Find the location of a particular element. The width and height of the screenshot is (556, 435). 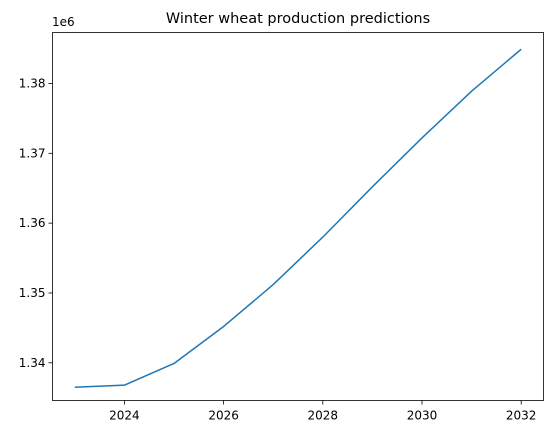

chart-title: Winter wheat production predictions is located at coordinates (298, 19).